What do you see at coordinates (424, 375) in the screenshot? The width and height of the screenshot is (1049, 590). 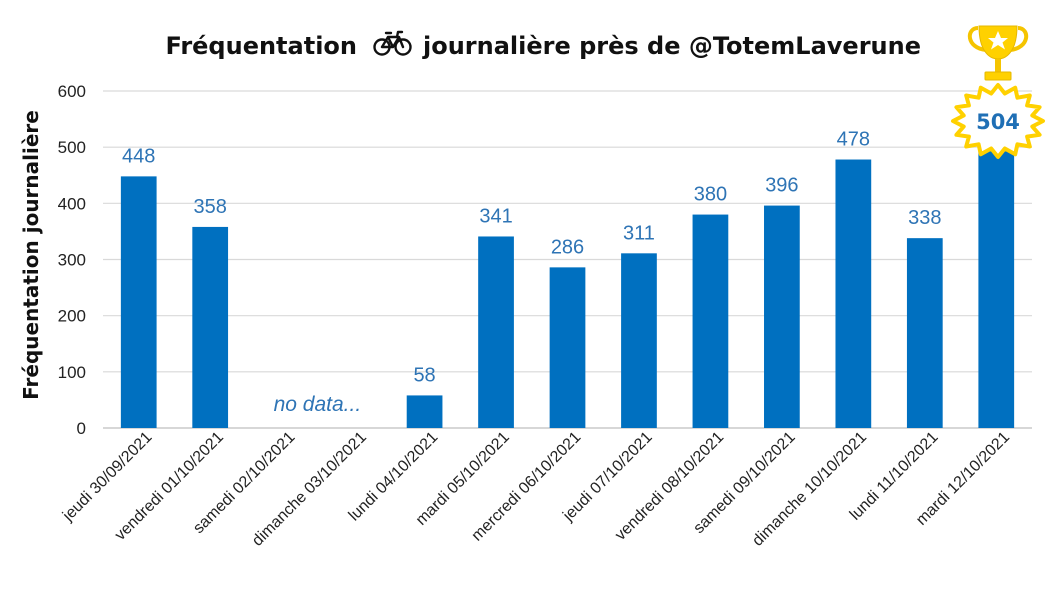 I see `data-label: 58` at bounding box center [424, 375].